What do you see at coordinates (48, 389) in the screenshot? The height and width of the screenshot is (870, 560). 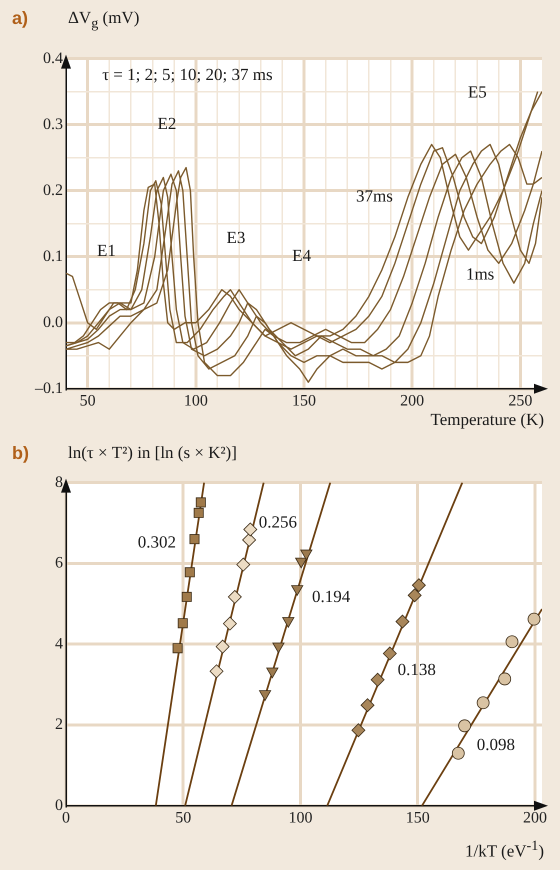 I see `y-tick-label: –0.1` at bounding box center [48, 389].